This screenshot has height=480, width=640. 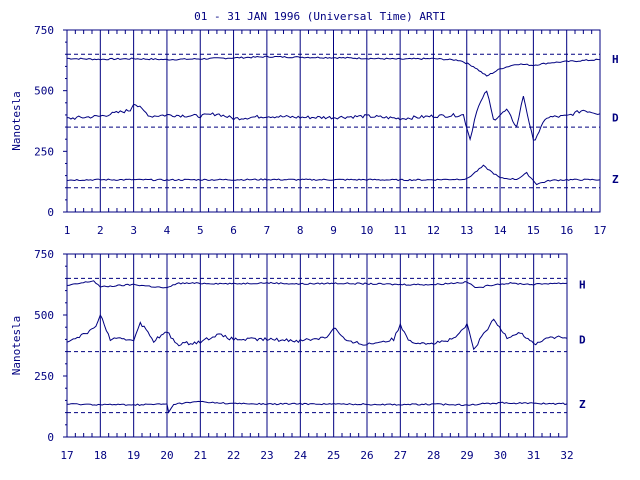 I want to click on x-tick-label: 30, so click(x=500, y=455).